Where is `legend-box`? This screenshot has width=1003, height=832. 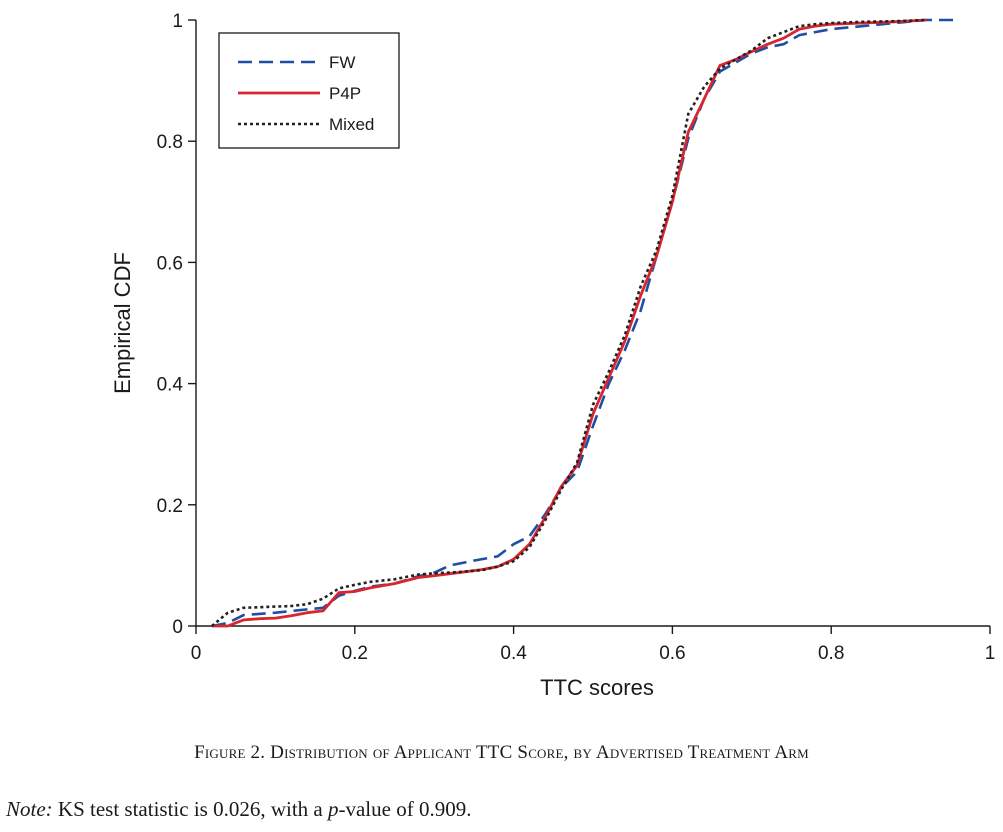
legend-box is located at coordinates (309, 90).